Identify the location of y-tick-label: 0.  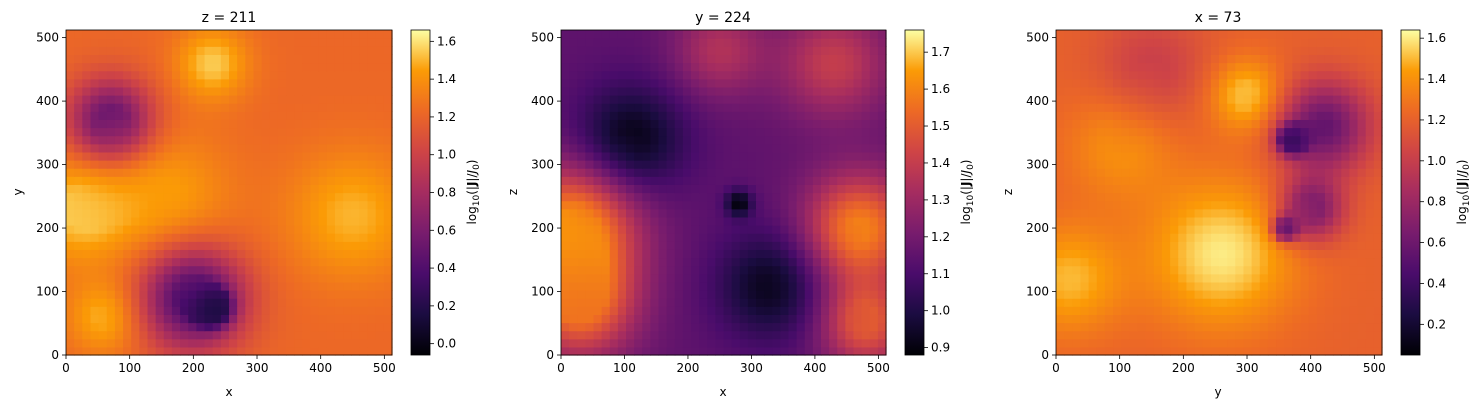
(550, 355).